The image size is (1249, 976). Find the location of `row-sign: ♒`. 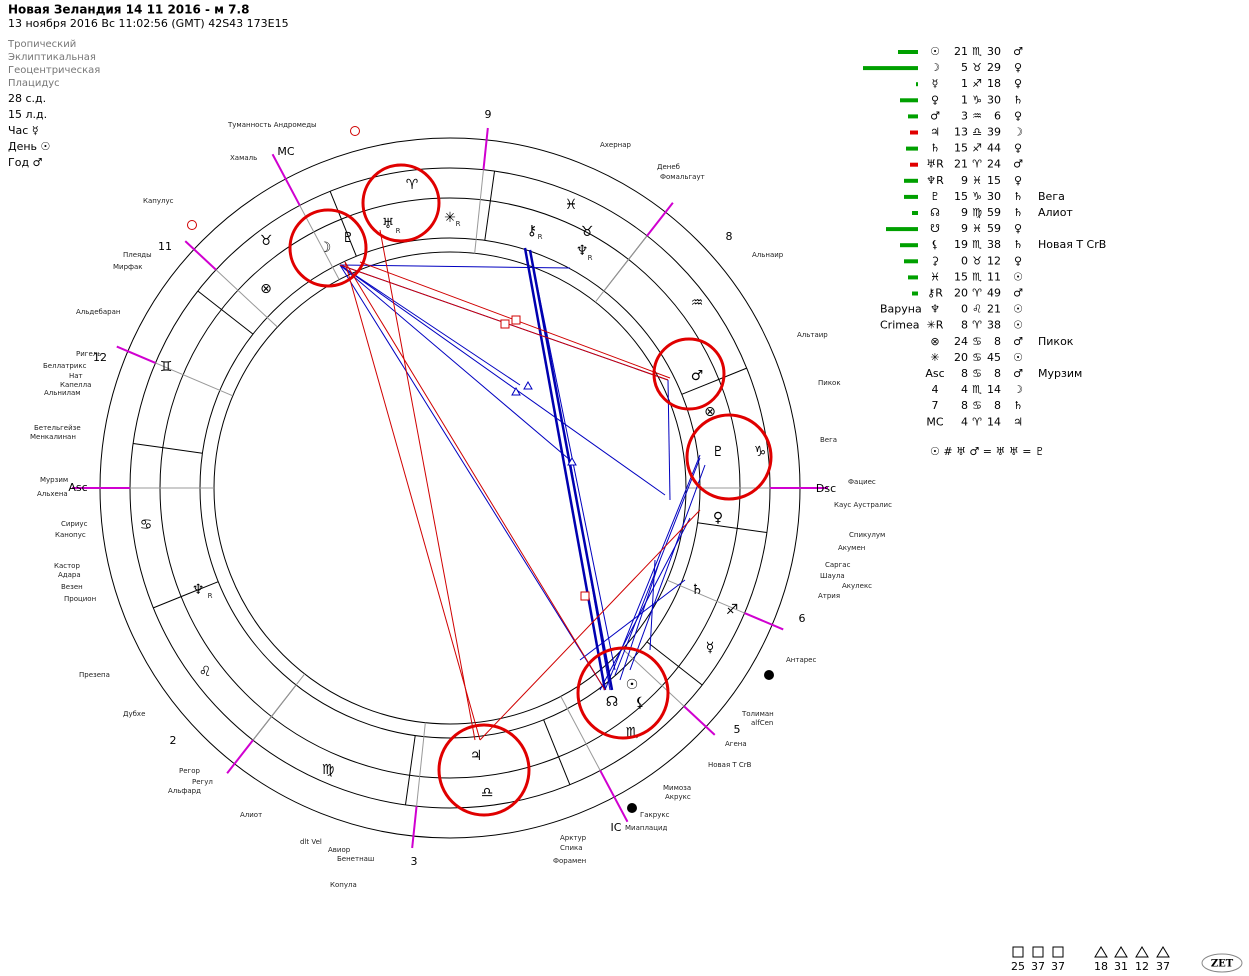

row-sign: ♒ is located at coordinates (977, 115).